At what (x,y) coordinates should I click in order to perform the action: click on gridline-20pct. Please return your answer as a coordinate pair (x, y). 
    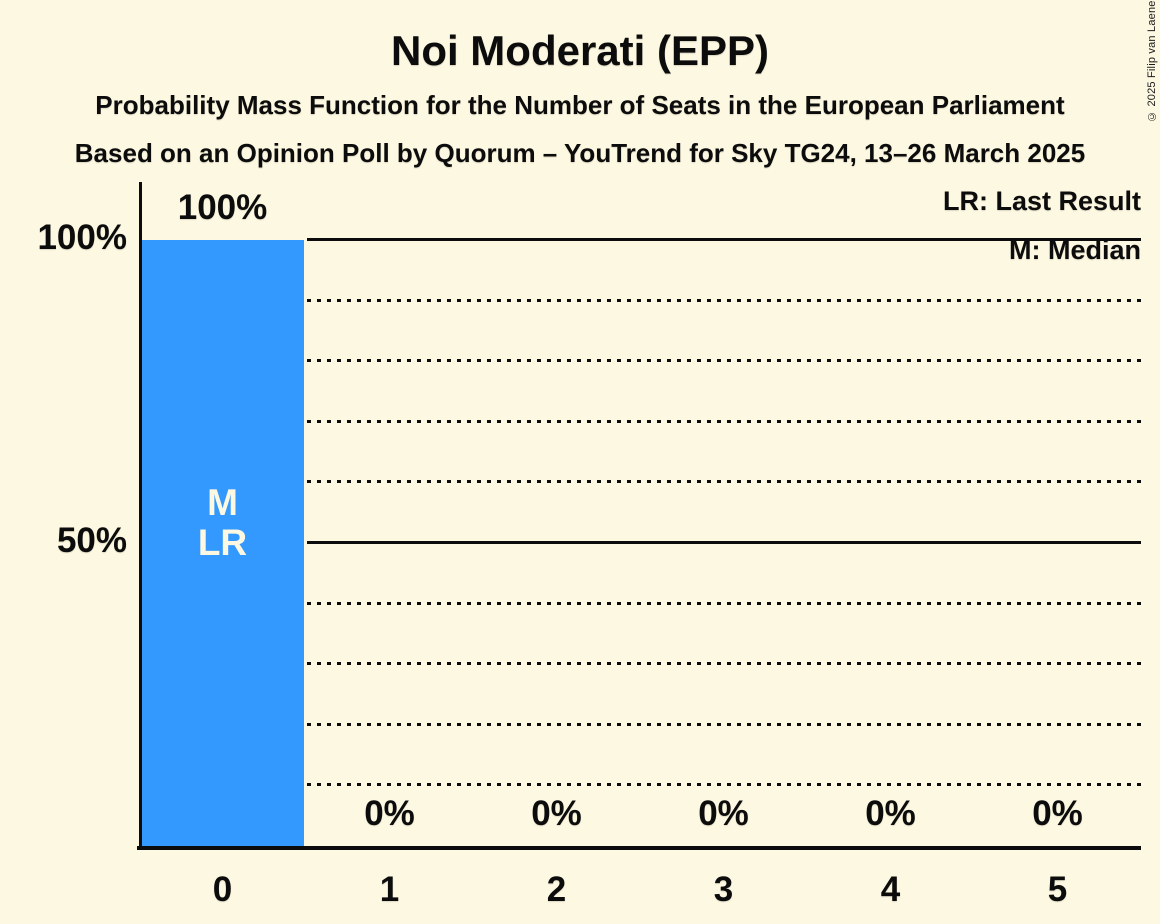
    Looking at the image, I should click on (723, 724).